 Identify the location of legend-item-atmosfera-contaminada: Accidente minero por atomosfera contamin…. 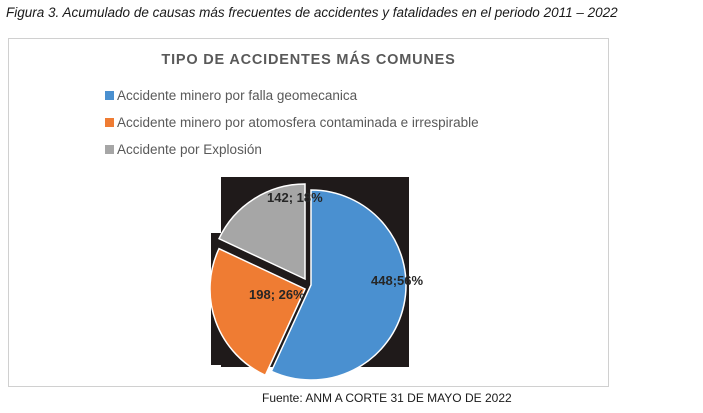
(292, 122).